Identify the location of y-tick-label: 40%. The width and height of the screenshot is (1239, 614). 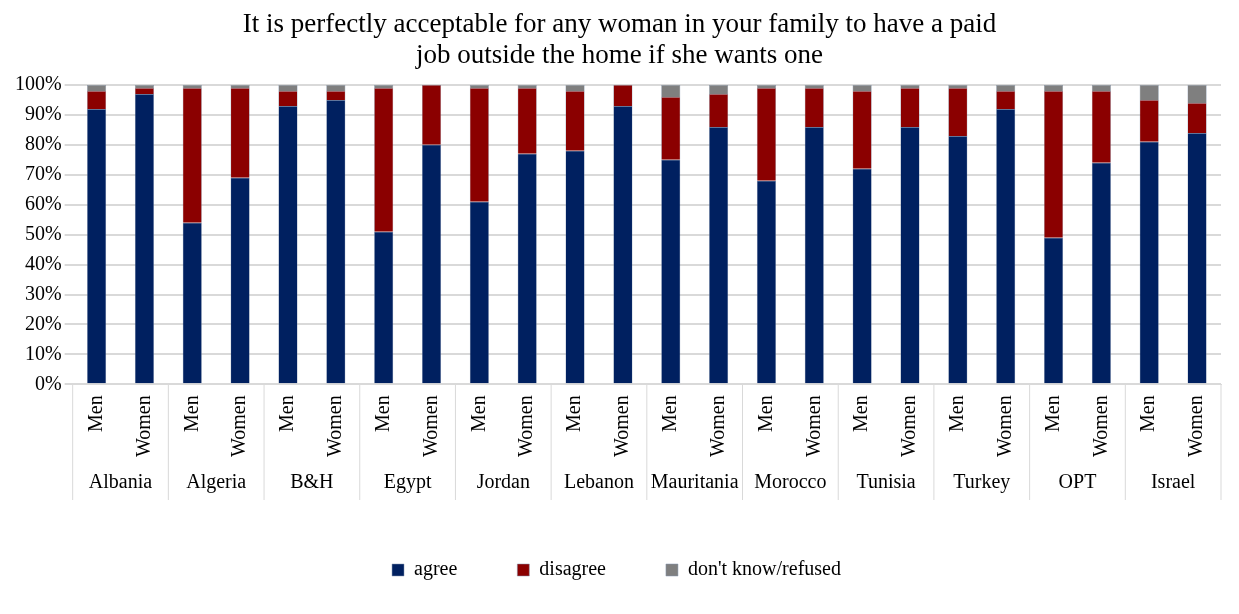
(43, 262).